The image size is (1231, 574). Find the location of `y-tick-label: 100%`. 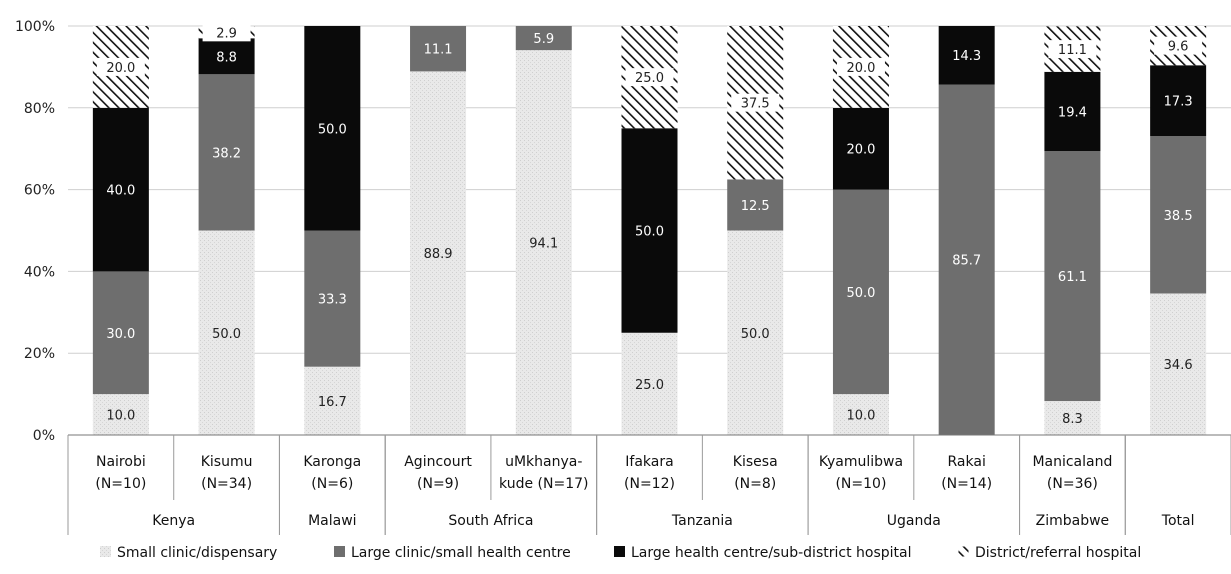

y-tick-label: 100% is located at coordinates (35, 27).